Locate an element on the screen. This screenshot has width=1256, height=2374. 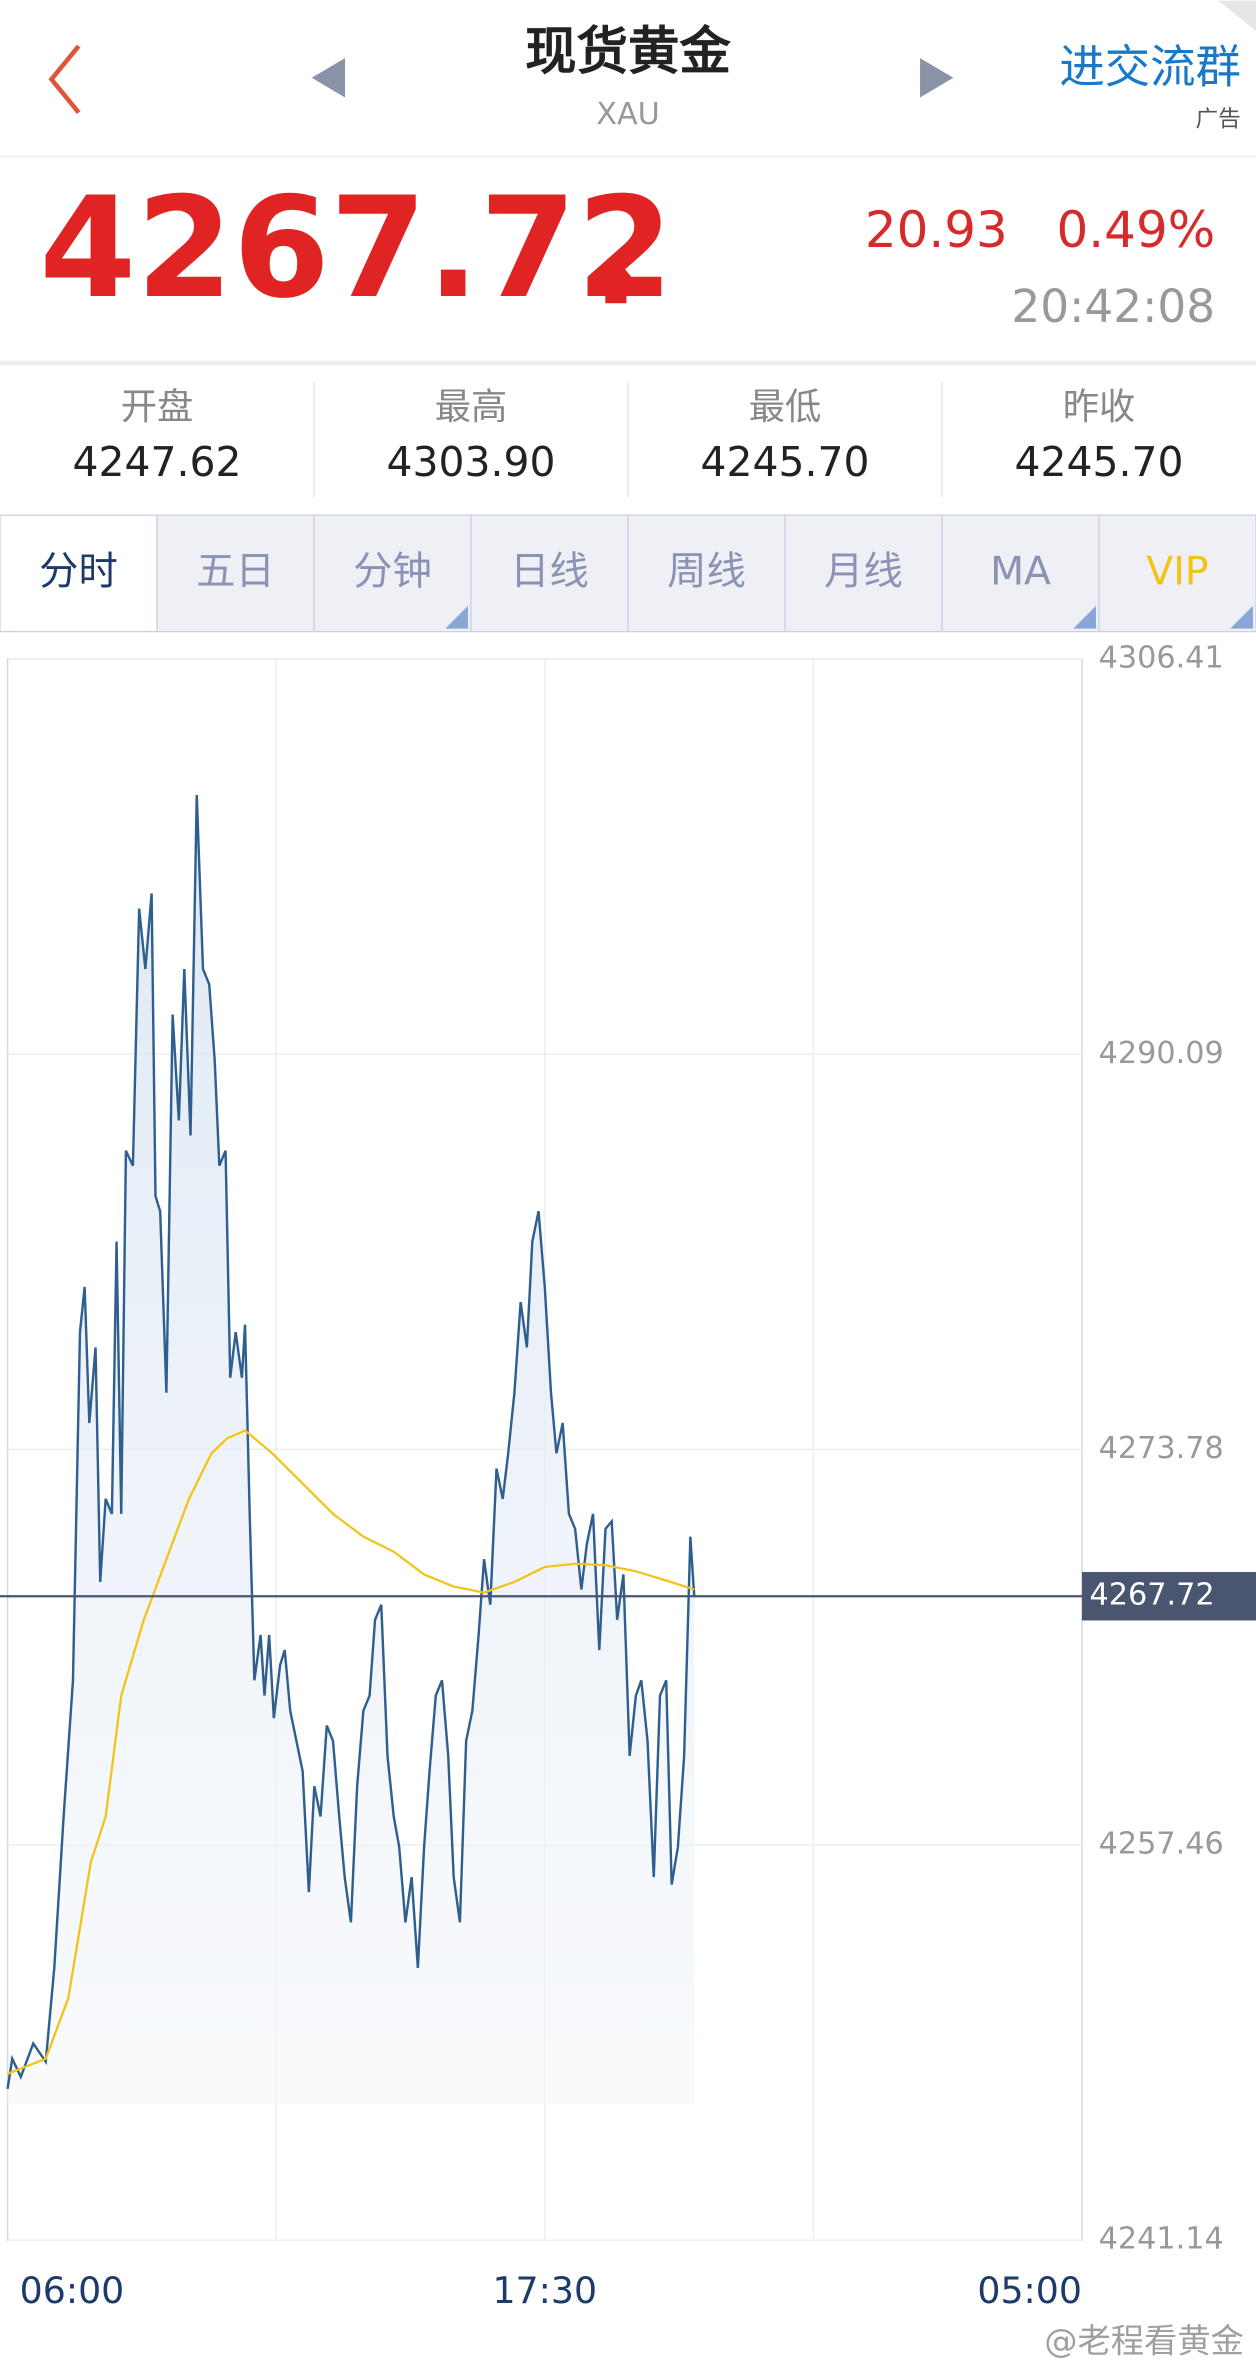
tab-label: VIP is located at coordinates (1177, 572).